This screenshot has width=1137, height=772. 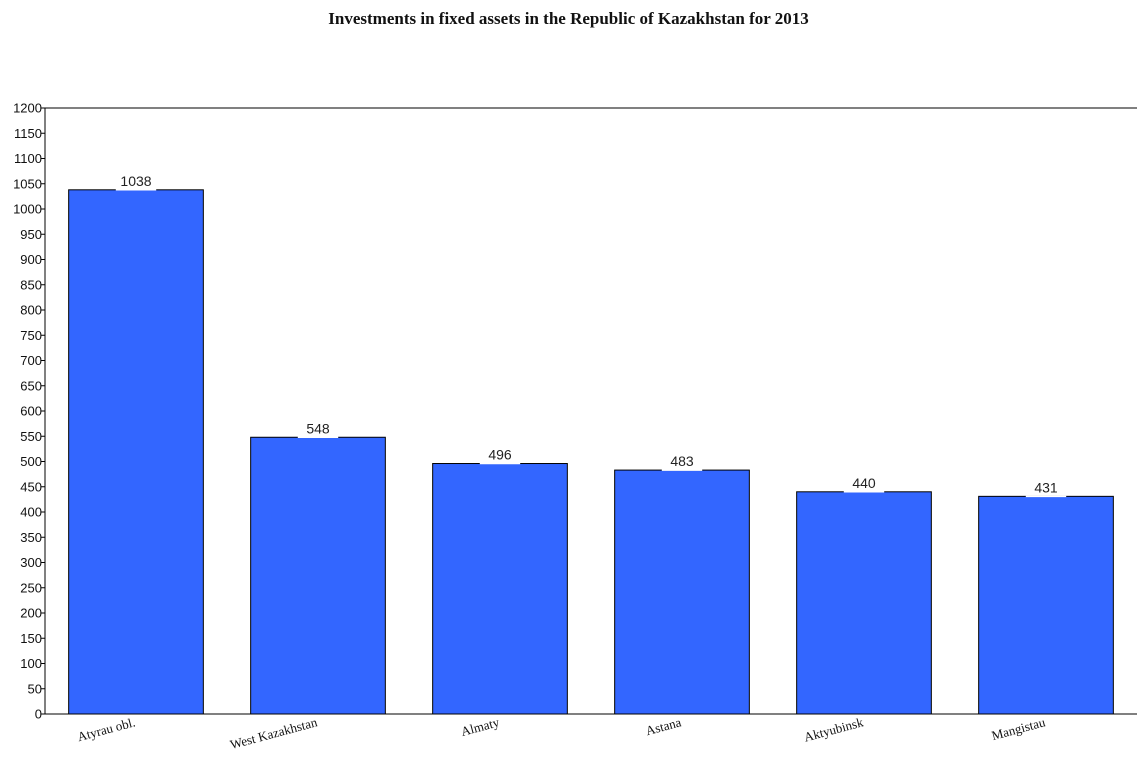 I want to click on data-label: 496, so click(x=500, y=455).